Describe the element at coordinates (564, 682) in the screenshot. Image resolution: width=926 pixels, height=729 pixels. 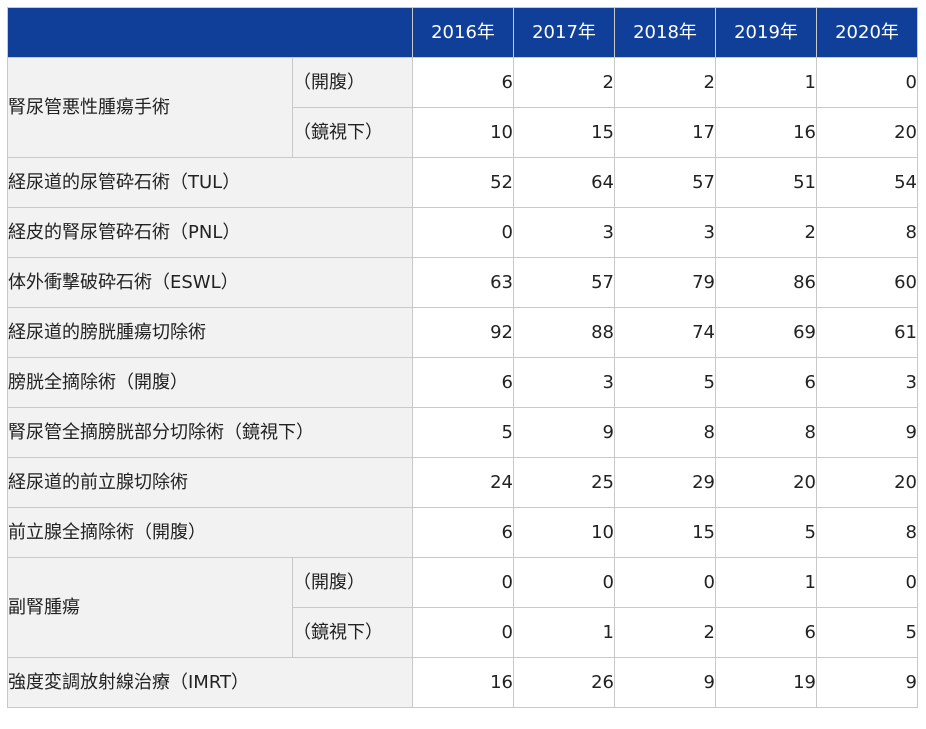
I see `count-cell: 26` at that location.